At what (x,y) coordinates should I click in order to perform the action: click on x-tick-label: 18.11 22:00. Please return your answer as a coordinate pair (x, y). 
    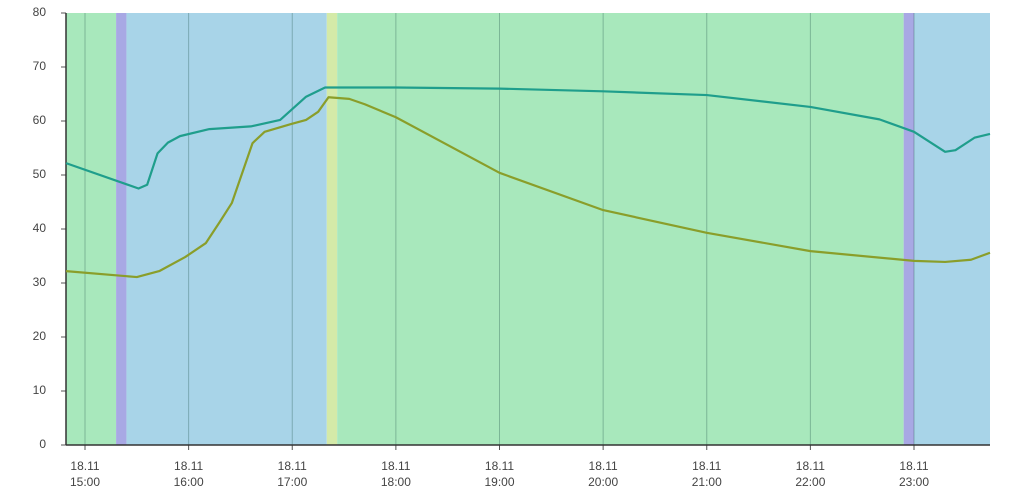
    Looking at the image, I should click on (810, 474).